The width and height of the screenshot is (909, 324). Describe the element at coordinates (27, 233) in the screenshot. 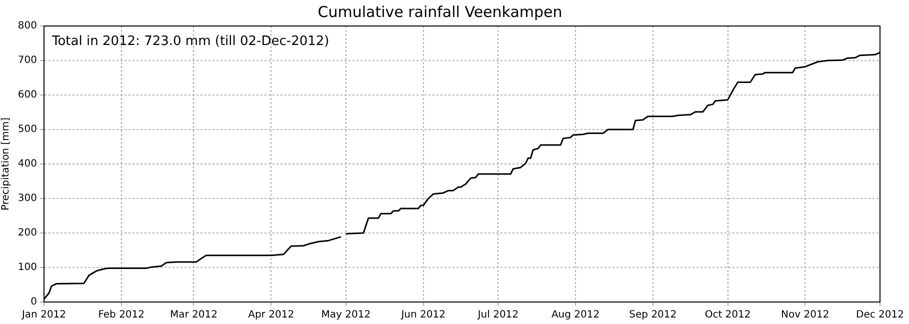

I see `y-tick-label: 200` at that location.